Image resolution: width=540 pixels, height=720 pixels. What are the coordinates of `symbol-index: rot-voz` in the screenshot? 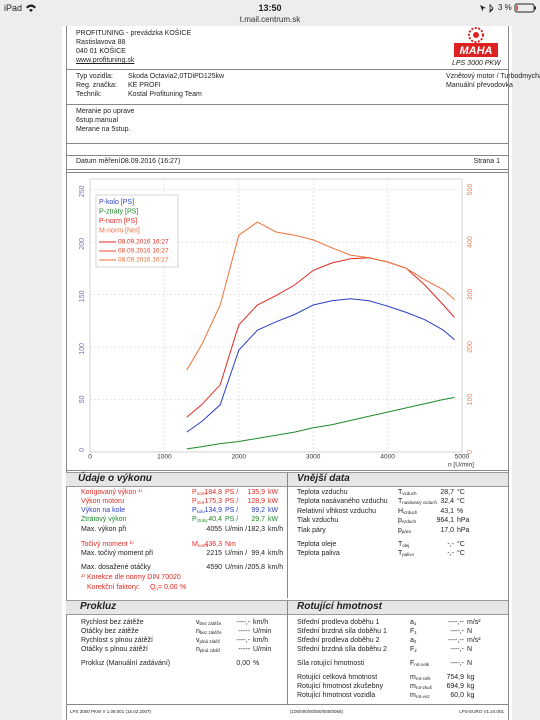 It's located at (422, 696).